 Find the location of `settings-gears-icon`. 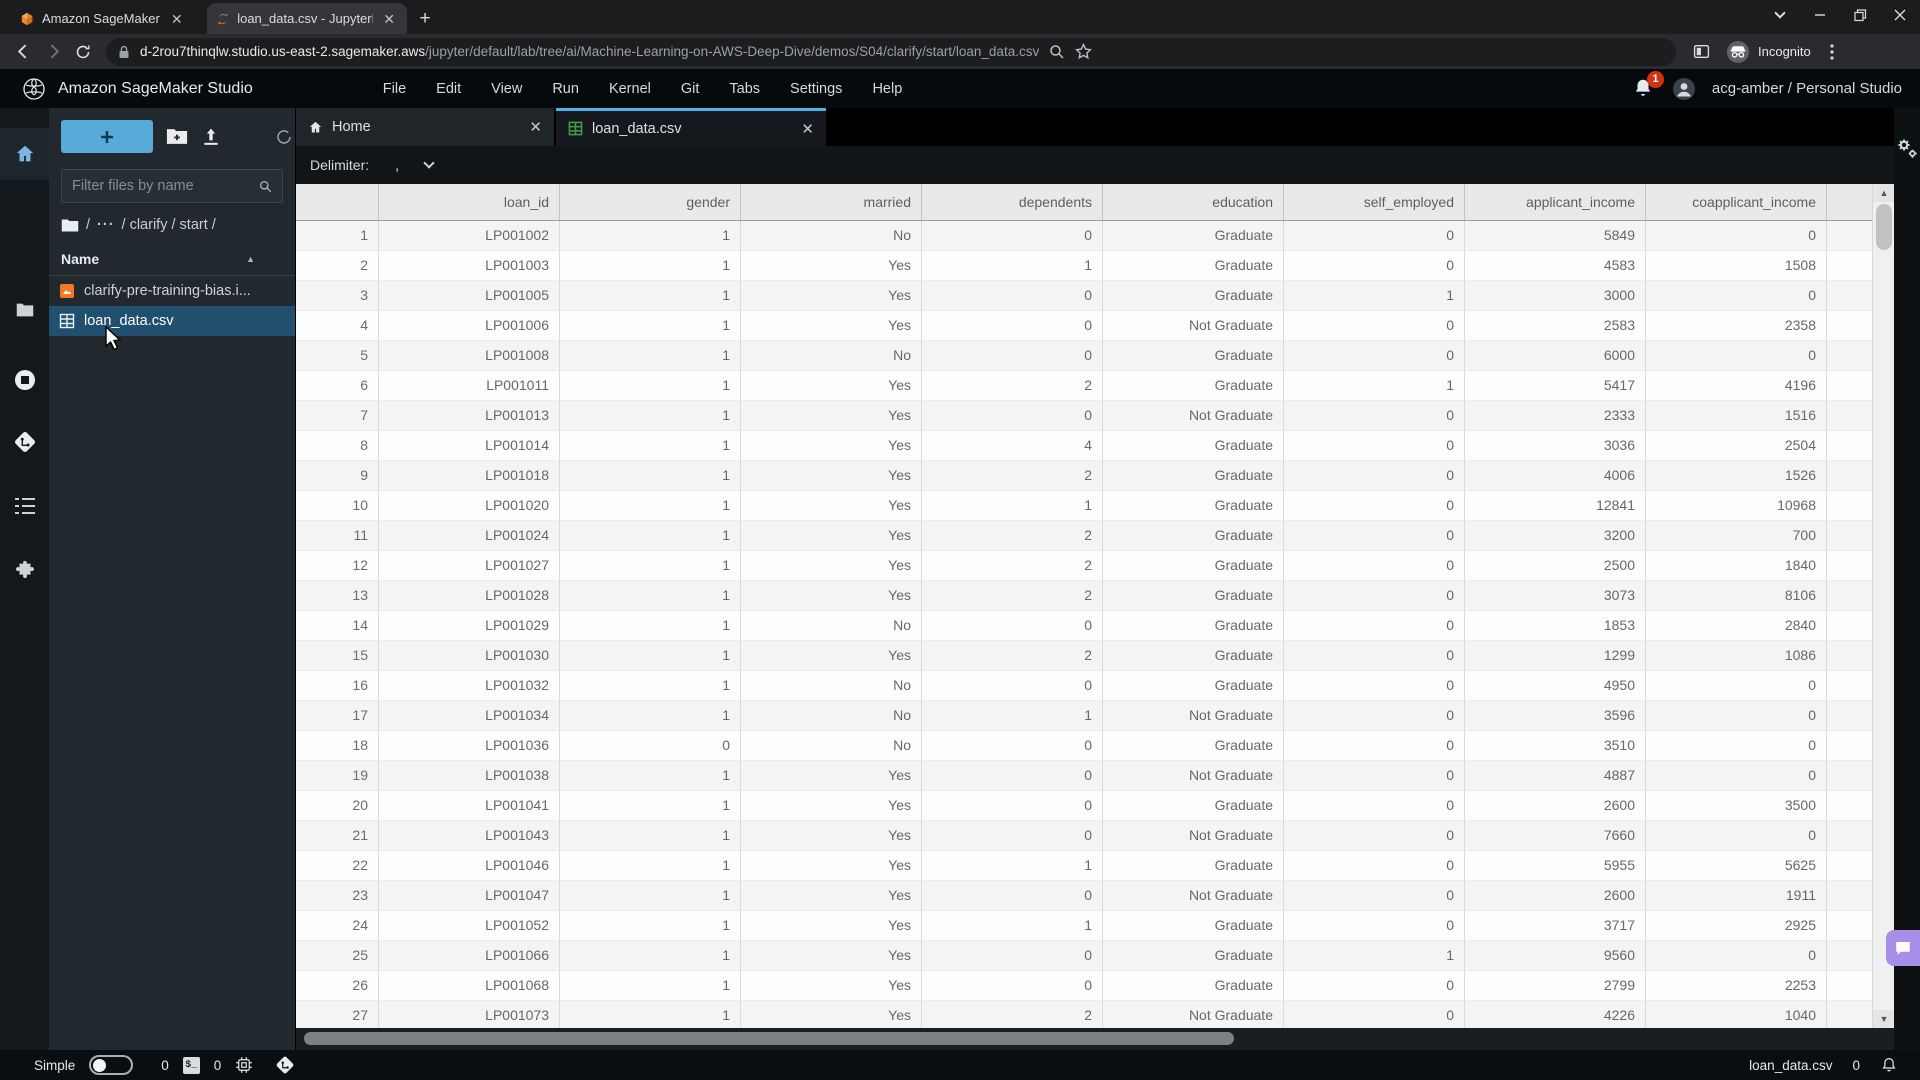

settings-gears-icon is located at coordinates (1907, 148).